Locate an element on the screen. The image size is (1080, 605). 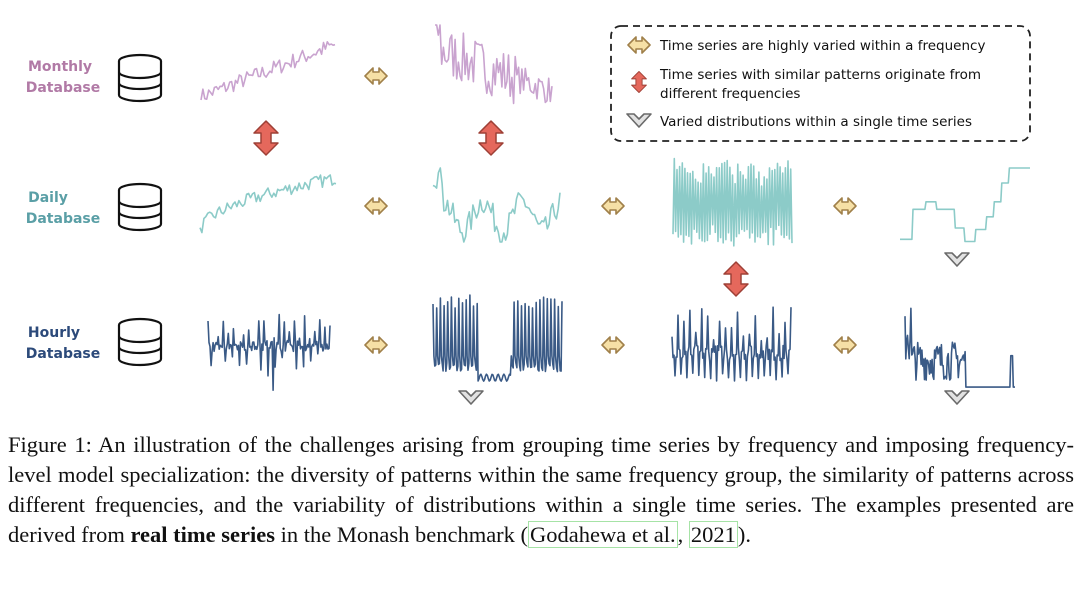
database-icon-hourly is located at coordinates (140, 342).